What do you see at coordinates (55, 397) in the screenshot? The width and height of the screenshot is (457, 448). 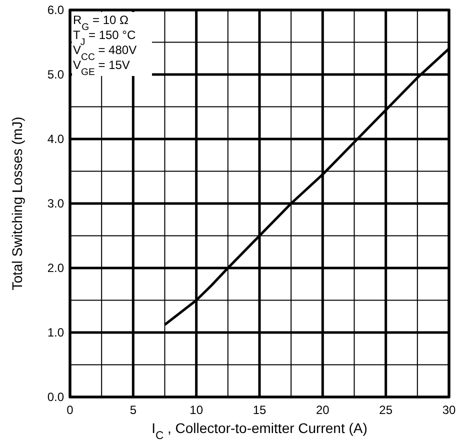 I see `y-tick-label: 0.0` at bounding box center [55, 397].